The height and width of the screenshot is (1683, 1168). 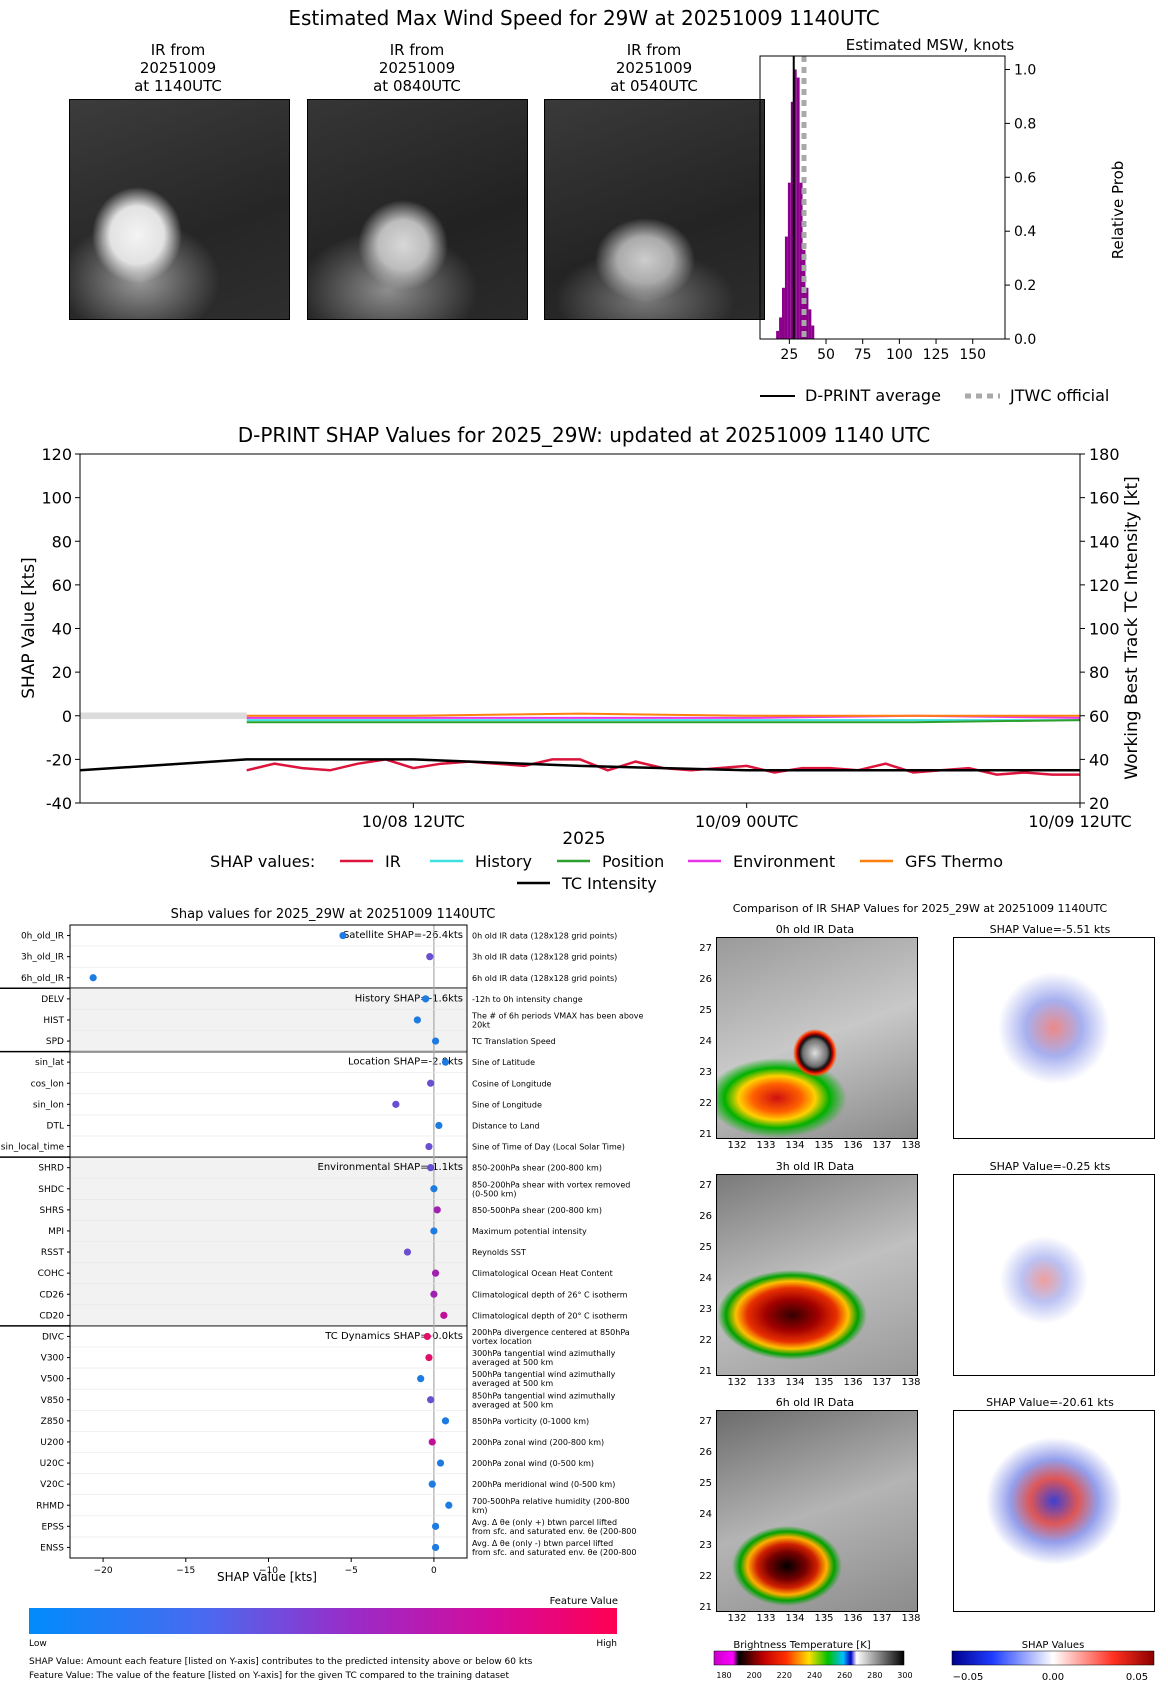 I want to click on ts-ylabel: SHAP Value [kts], so click(x=29, y=628).